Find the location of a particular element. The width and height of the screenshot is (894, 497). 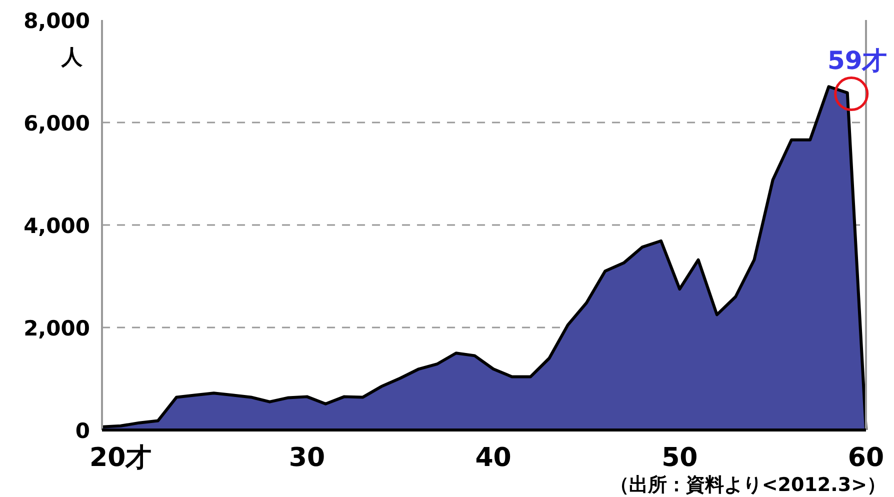

x-tick-label: 60 is located at coordinates (866, 458).